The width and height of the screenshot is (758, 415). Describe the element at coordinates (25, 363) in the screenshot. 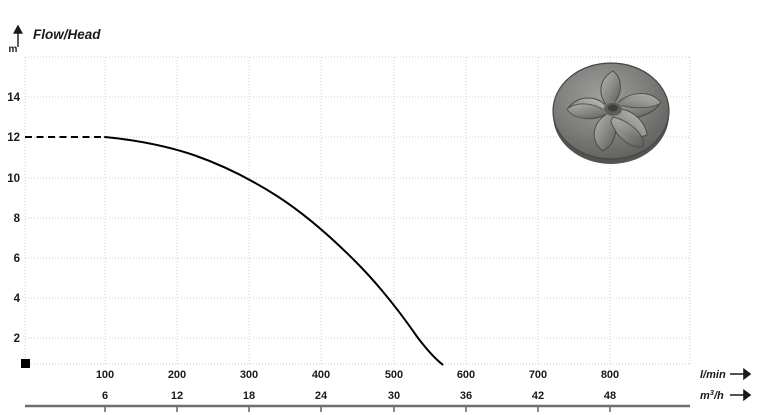

I see `origin-square-marker` at that location.